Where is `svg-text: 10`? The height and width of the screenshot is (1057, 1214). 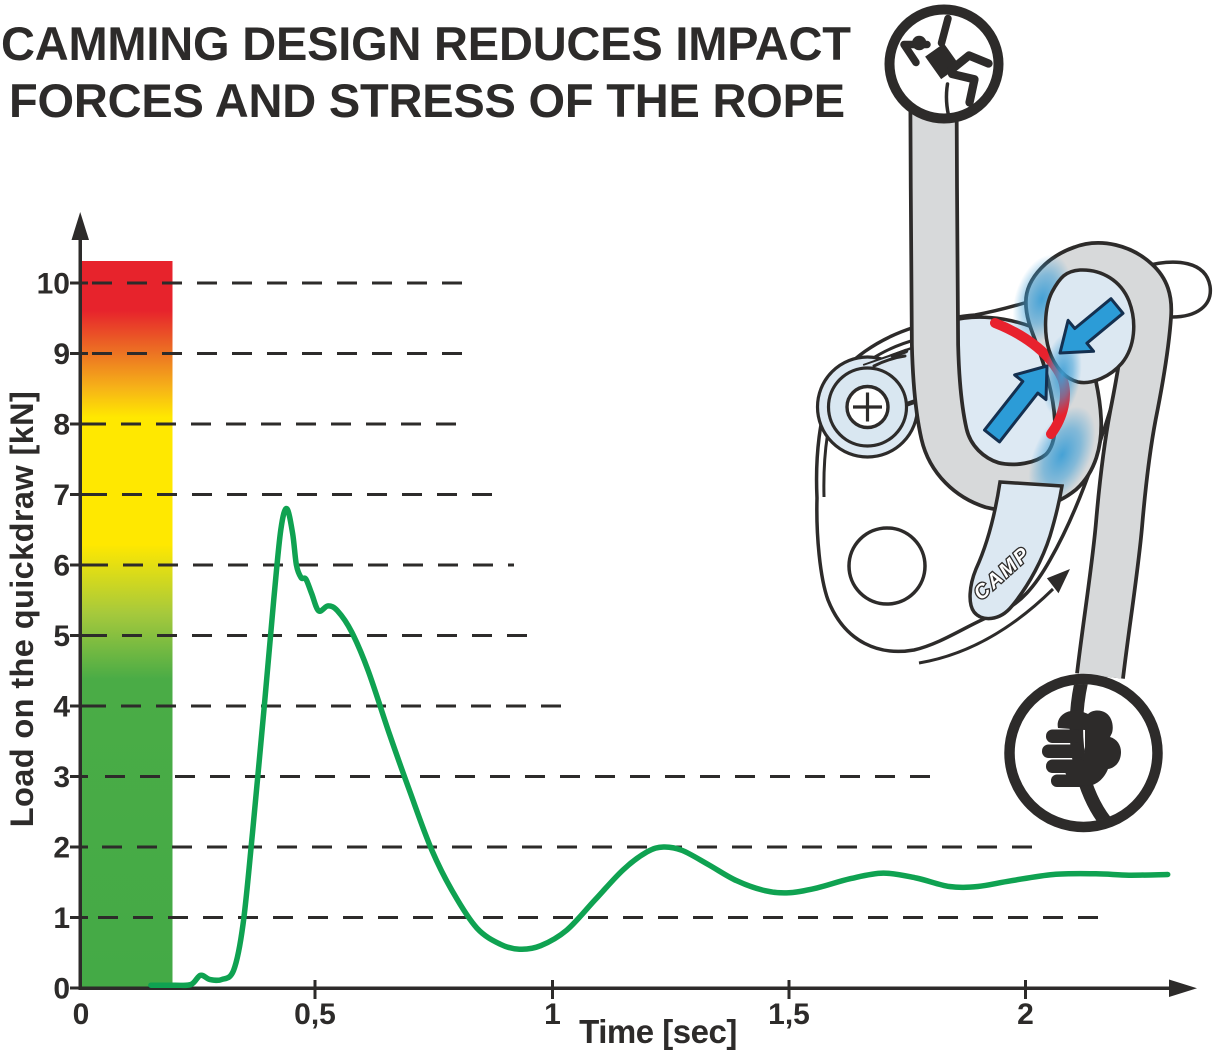 svg-text: 10 is located at coordinates (53, 284).